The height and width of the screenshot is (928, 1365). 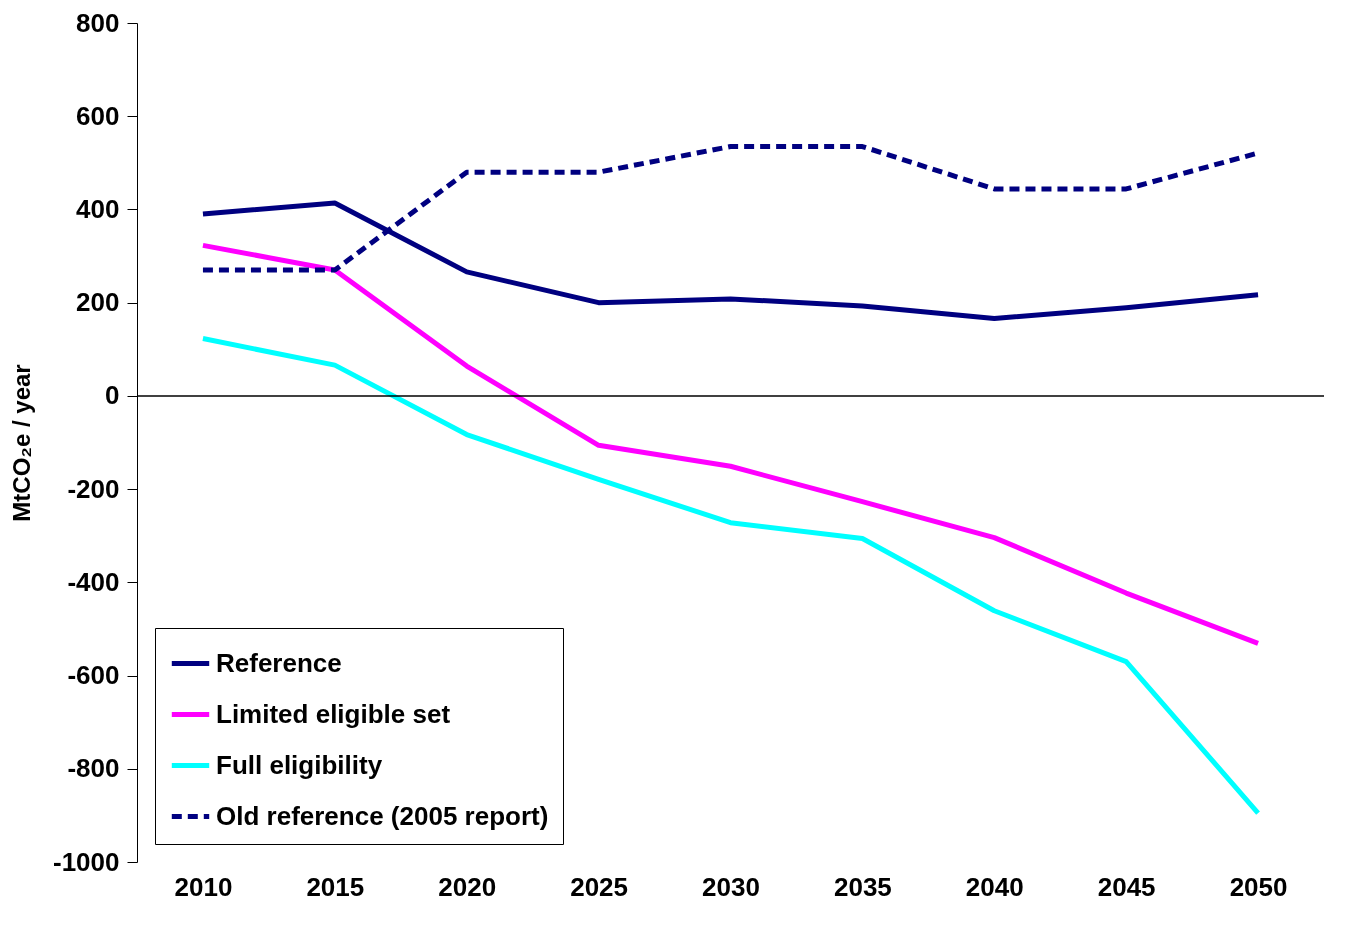 I want to click on legend-label: Old reference (2005 report), so click(x=382, y=815).